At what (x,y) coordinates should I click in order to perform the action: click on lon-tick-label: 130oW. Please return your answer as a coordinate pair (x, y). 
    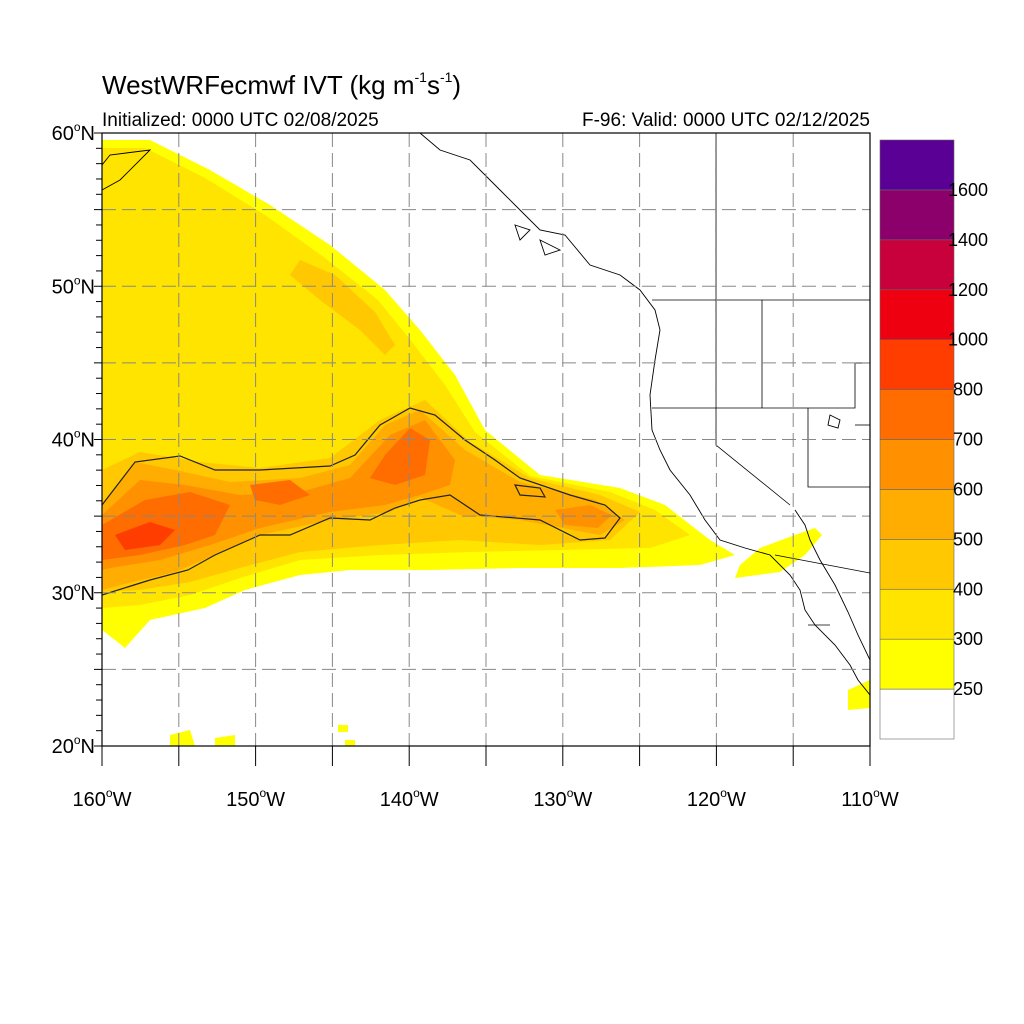
    Looking at the image, I should click on (562, 798).